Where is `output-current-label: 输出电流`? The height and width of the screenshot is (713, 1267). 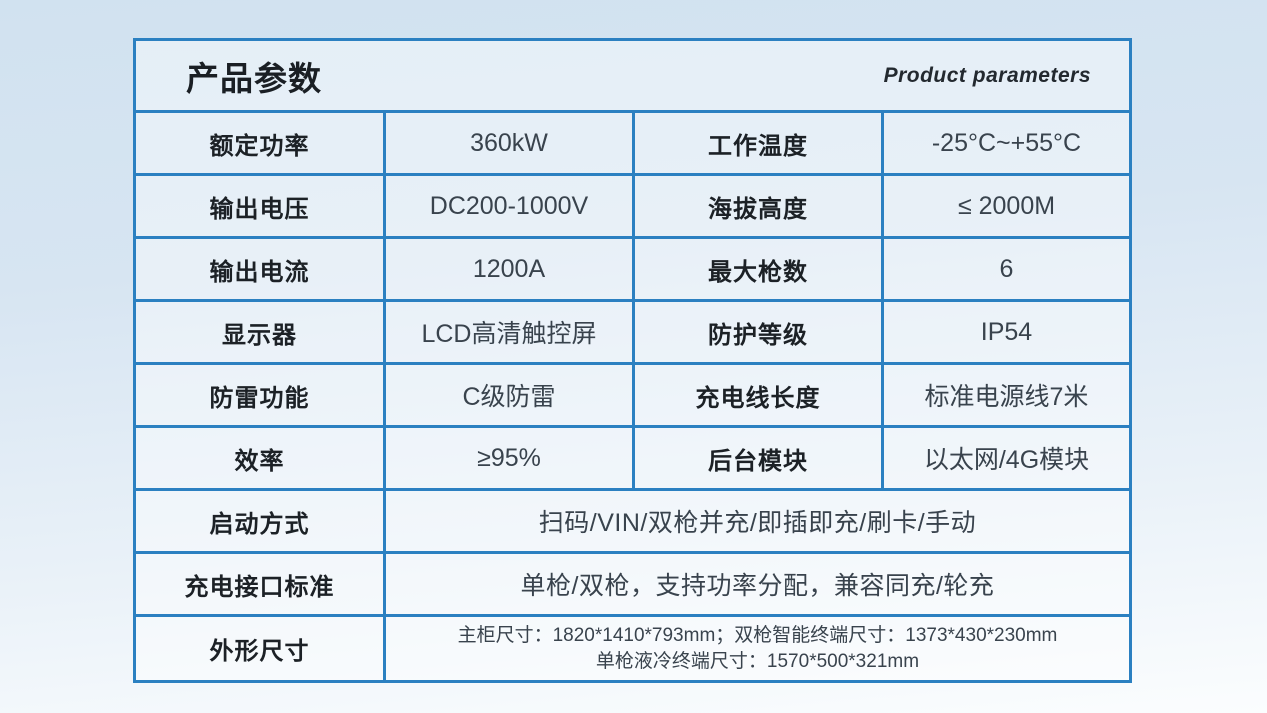 output-current-label: 输出电流 is located at coordinates (259, 269).